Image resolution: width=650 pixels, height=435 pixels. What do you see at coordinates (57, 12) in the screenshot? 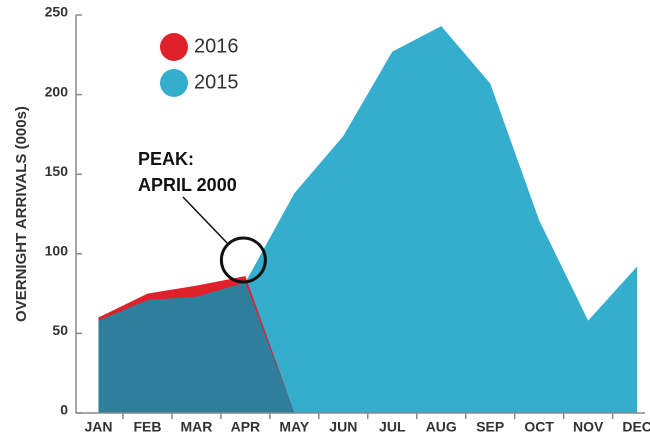
I see `y-tick-label: 250` at bounding box center [57, 12].